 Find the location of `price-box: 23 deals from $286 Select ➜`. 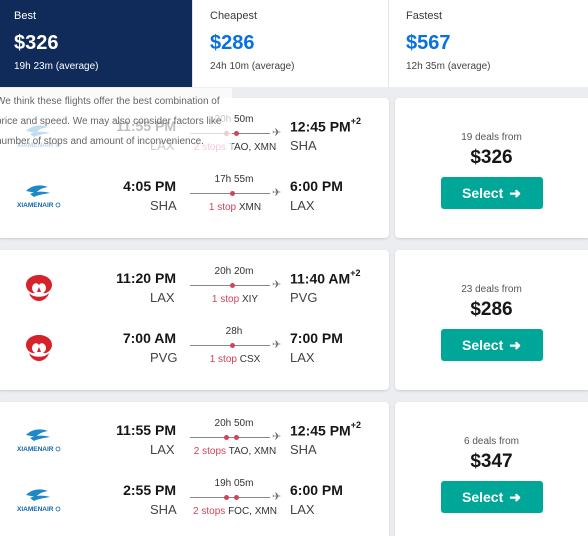

price-box: 23 deals from $286 Select ➜ is located at coordinates (491, 320).